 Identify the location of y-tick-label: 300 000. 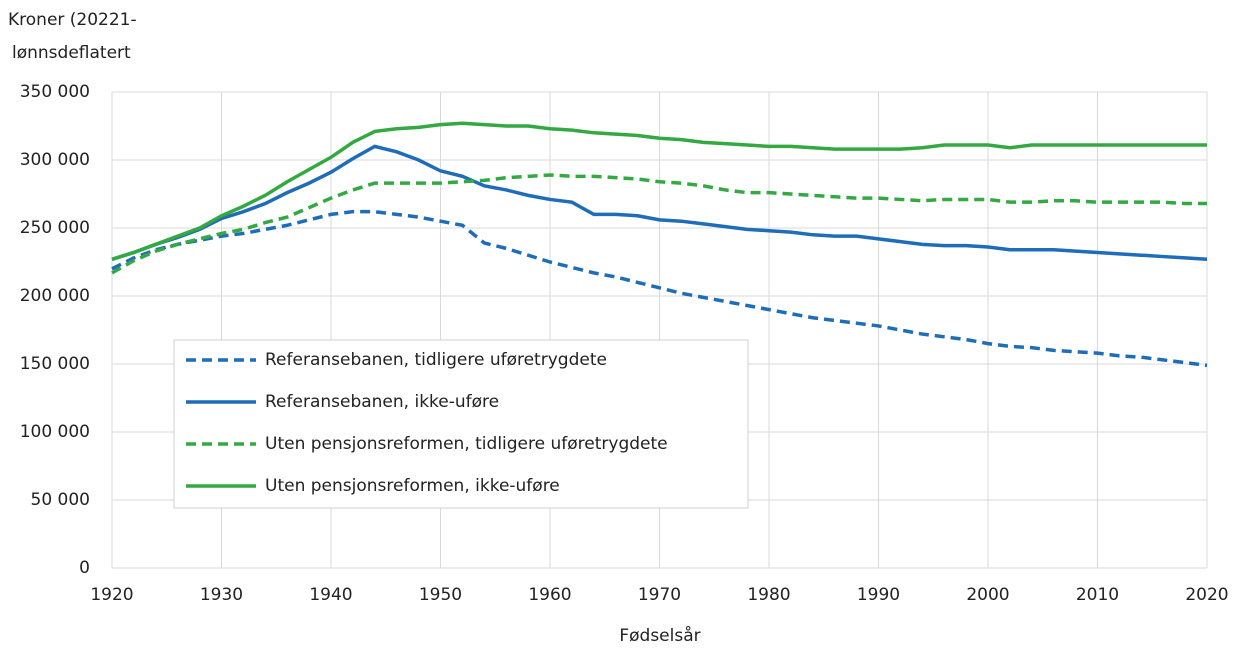
(55, 160).